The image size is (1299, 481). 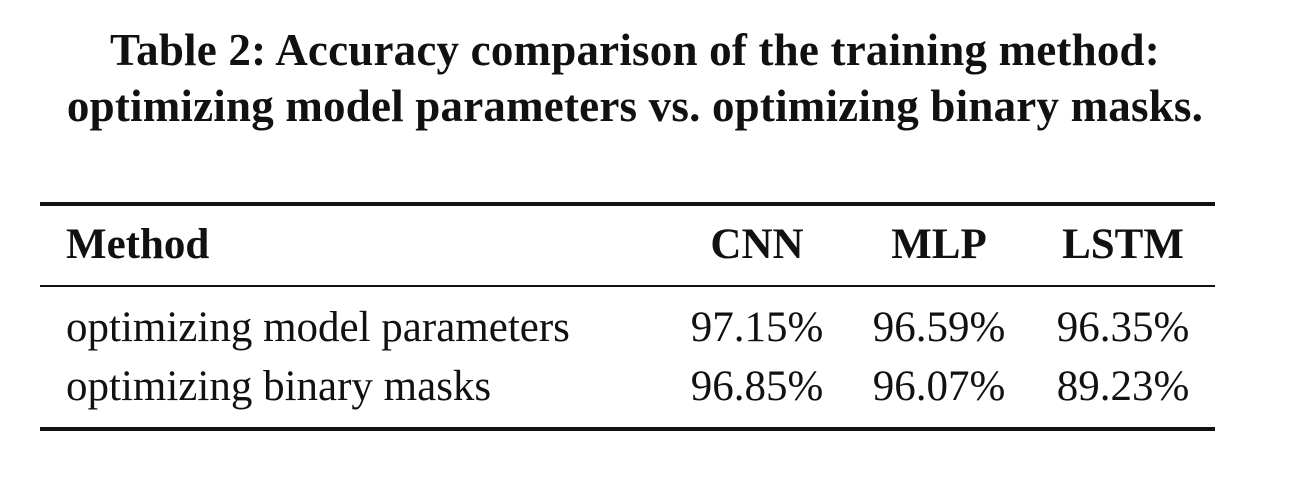 What do you see at coordinates (1123, 386) in the screenshot?
I see `row-lstm-cell: 89.23%` at bounding box center [1123, 386].